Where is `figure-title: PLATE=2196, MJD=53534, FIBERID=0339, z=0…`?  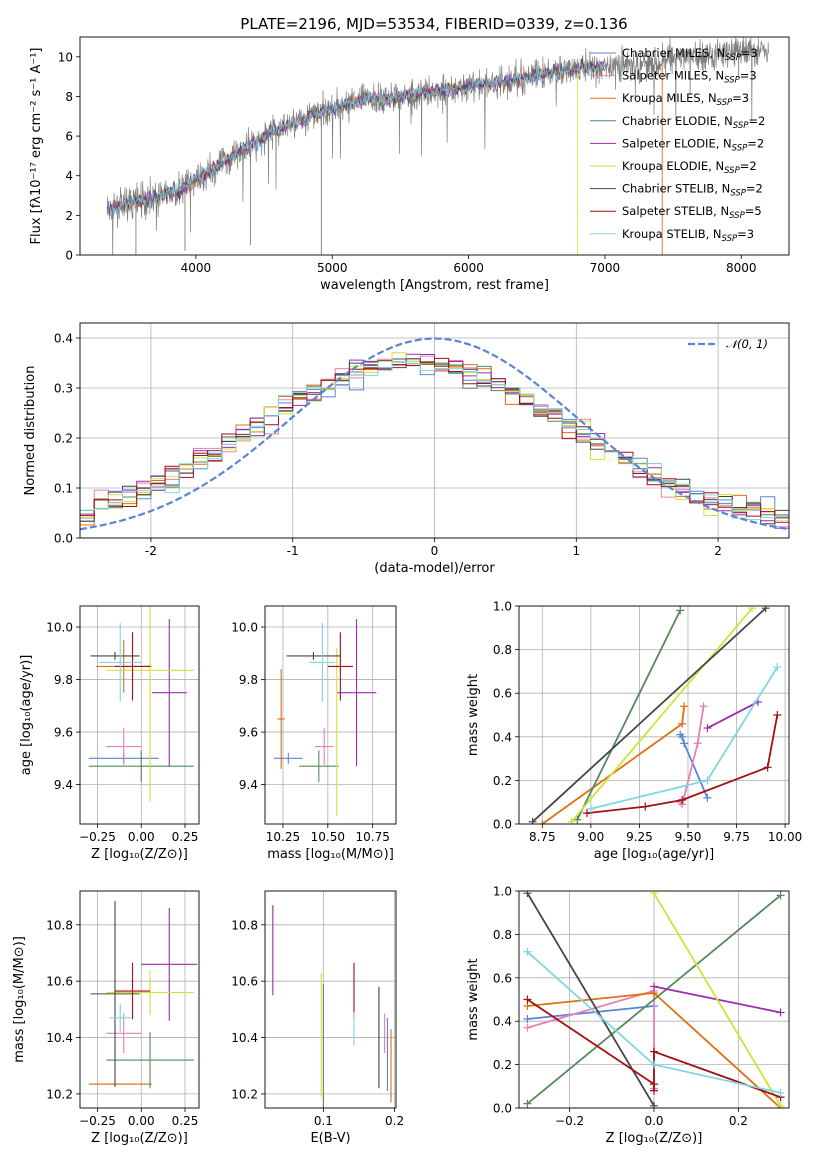
figure-title: PLATE=2196, MJD=53534, FIBERID=0339, z=0… is located at coordinates (433, 24).